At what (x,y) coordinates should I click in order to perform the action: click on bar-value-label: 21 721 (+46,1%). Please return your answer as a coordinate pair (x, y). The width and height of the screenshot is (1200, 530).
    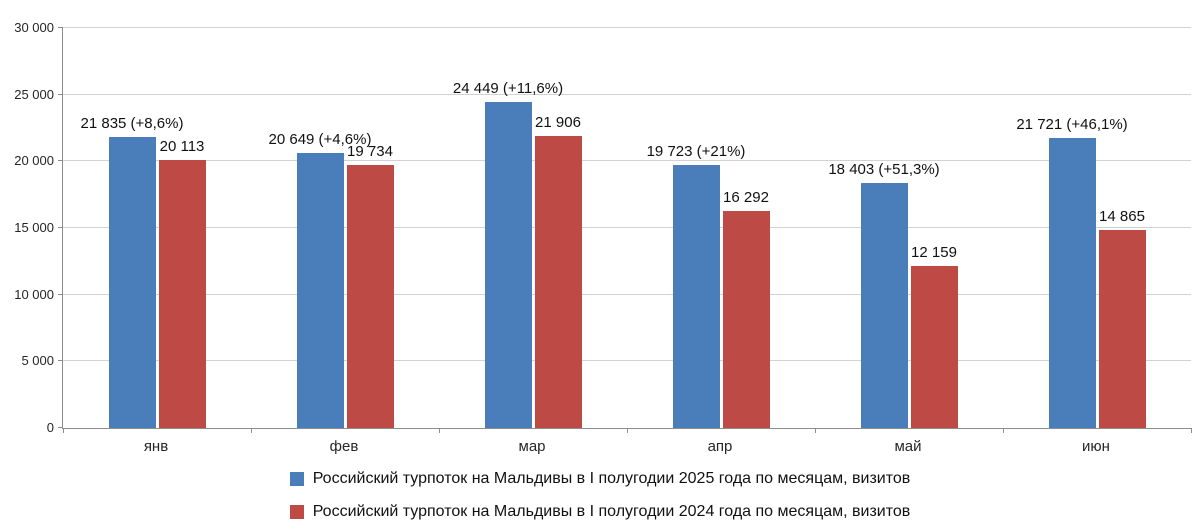
    Looking at the image, I should click on (1072, 125).